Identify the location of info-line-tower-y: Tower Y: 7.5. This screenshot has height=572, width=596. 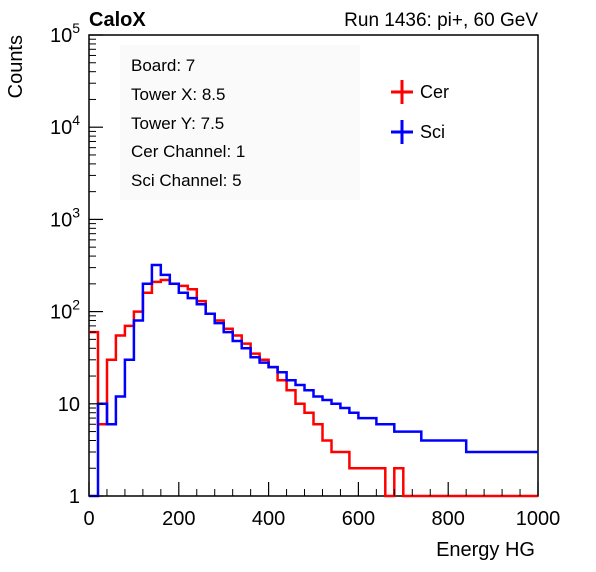
(177, 123).